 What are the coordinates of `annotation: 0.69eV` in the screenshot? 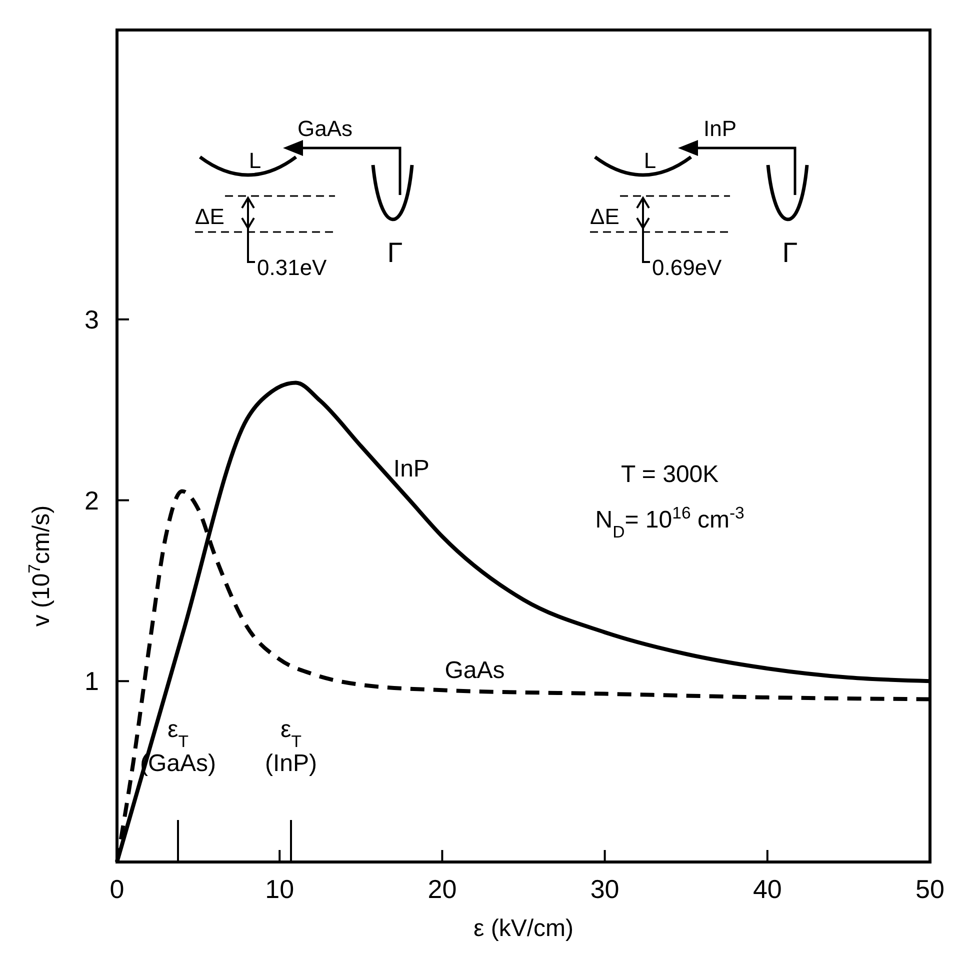 It's located at (687, 267).